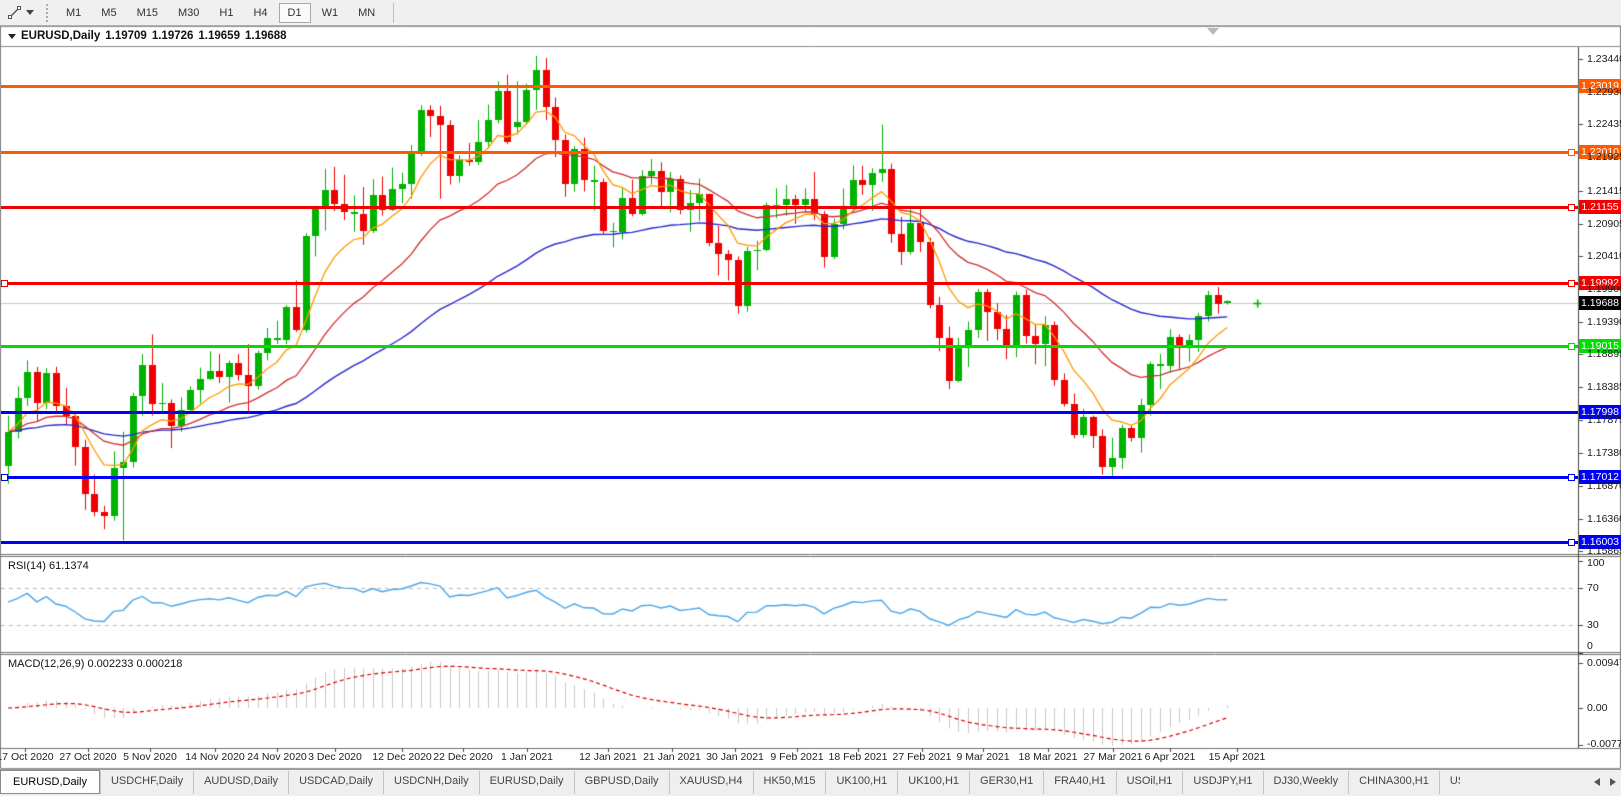 The image size is (1621, 796). Describe the element at coordinates (172, 36) in the screenshot. I see `ohlc-high: 1.19726` at that location.